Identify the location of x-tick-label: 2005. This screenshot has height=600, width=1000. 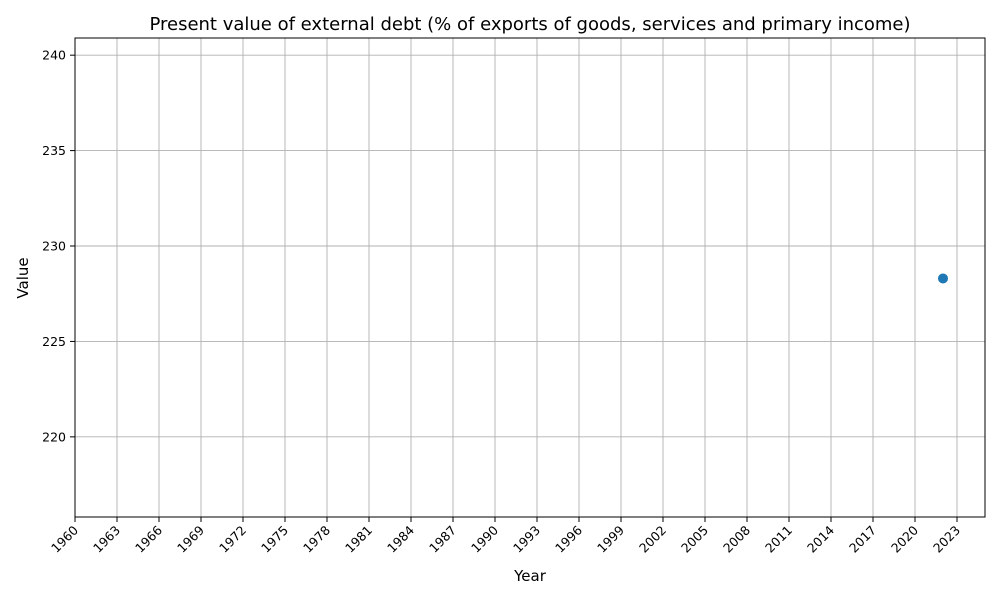
(694, 539).